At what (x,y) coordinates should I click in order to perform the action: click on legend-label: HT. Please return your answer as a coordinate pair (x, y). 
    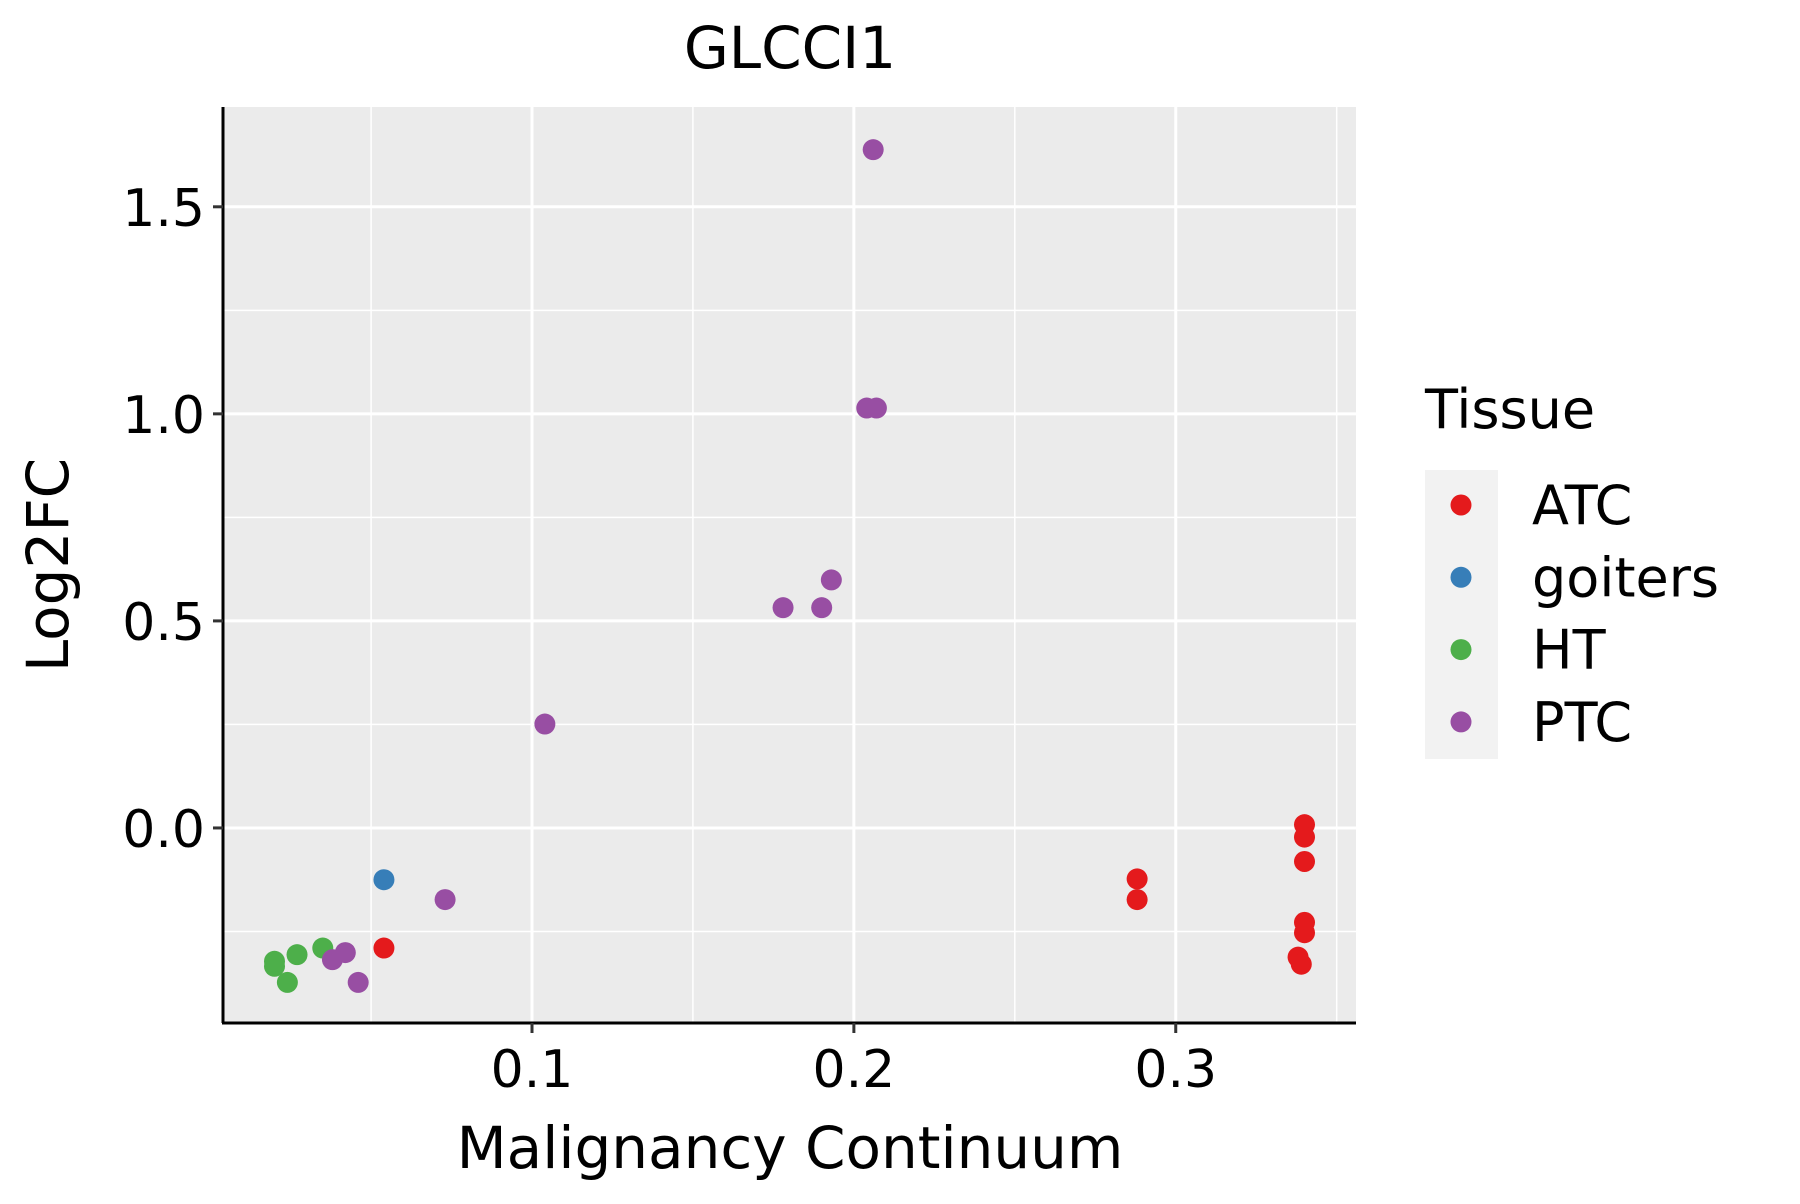
    Looking at the image, I should click on (1569, 650).